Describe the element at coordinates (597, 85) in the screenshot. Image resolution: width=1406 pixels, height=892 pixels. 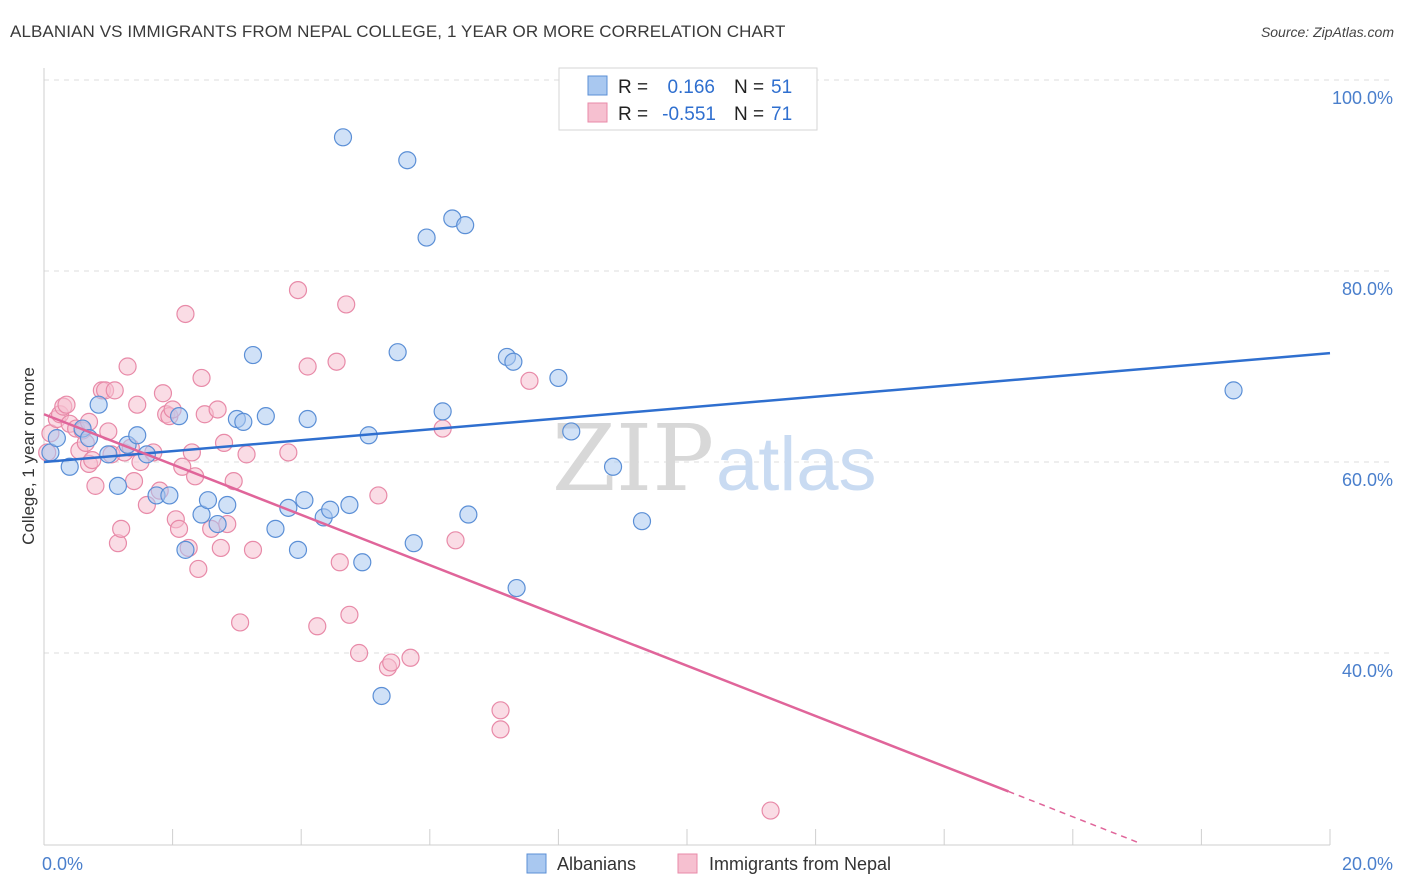
I see `legend-swatch-albanians` at that location.